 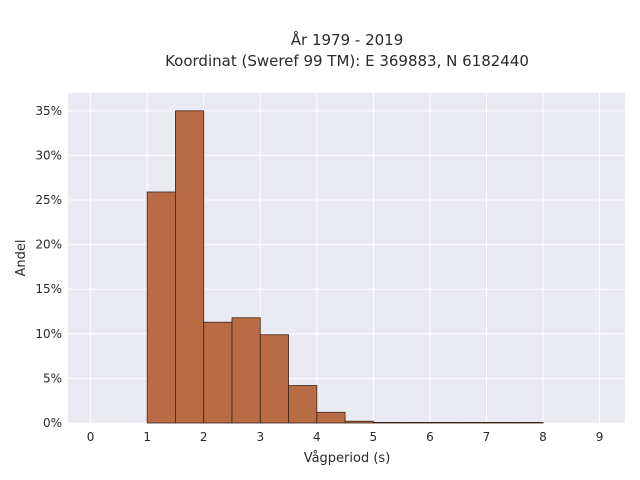 What do you see at coordinates (147, 437) in the screenshot?
I see `x-tick-label: 1` at bounding box center [147, 437].